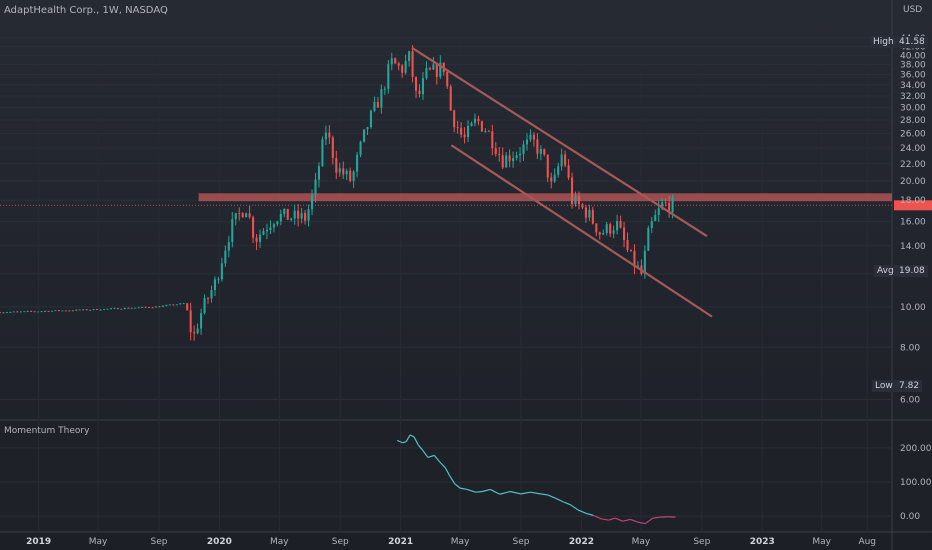  Describe the element at coordinates (916, 483) in the screenshot. I see `momentum-tick-label: 100.00` at that location.